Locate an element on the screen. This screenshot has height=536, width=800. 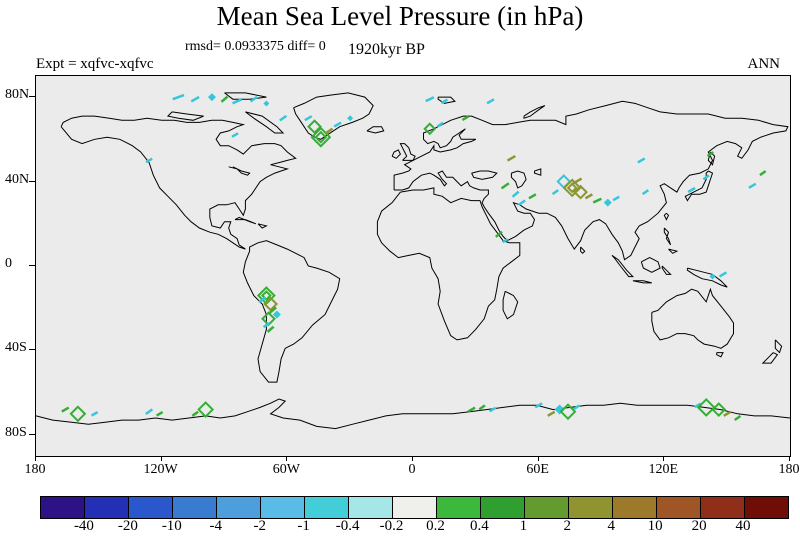
experiment-label: Expt = xqfvc-xqfvc is located at coordinates (95, 64).